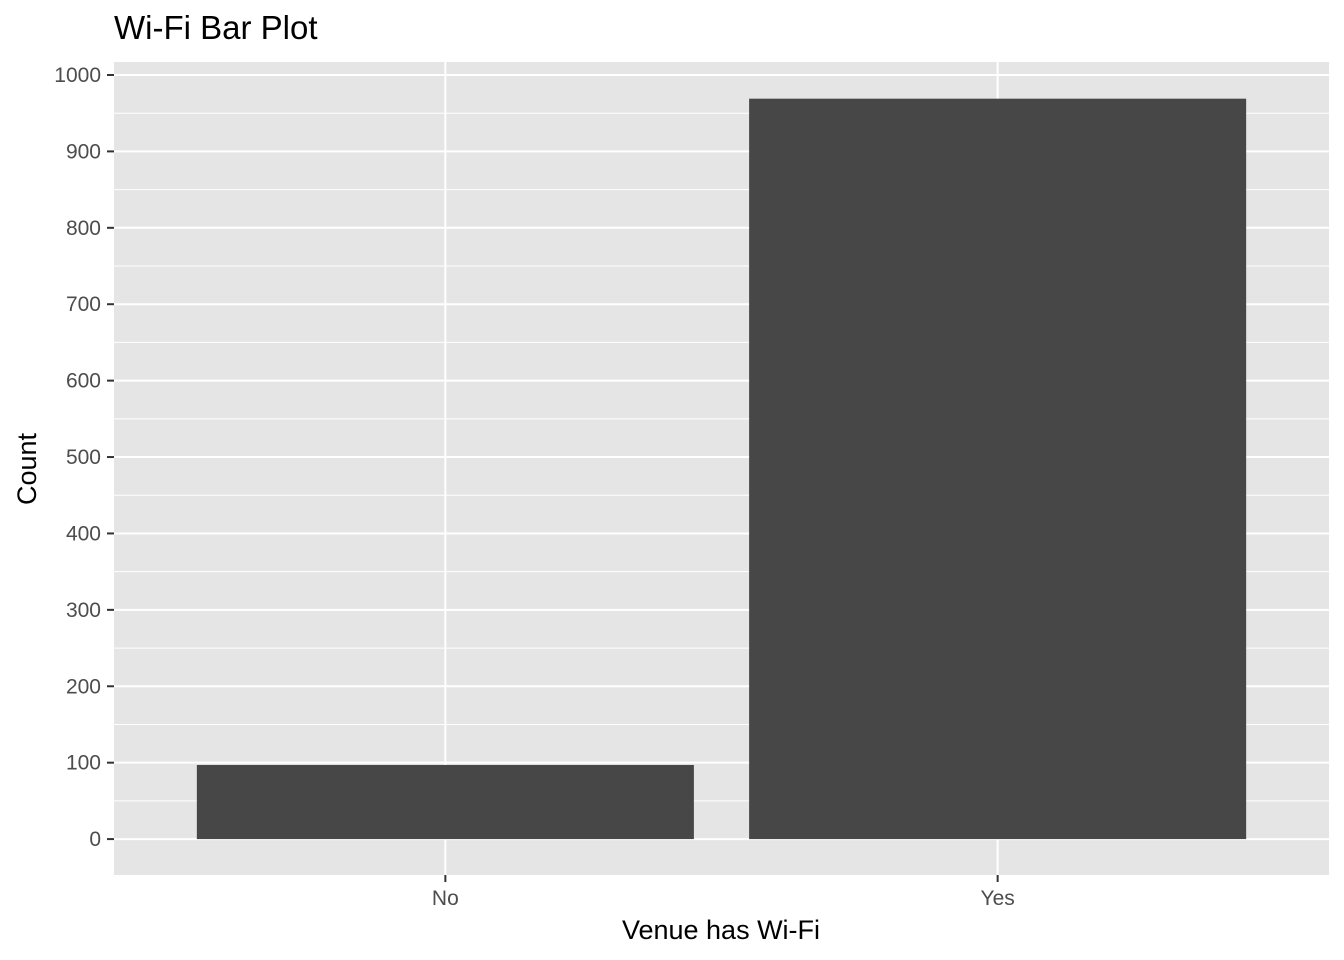 Image resolution: width=1344 pixels, height=960 pixels. I want to click on y-tick-label: 500, so click(83, 457).